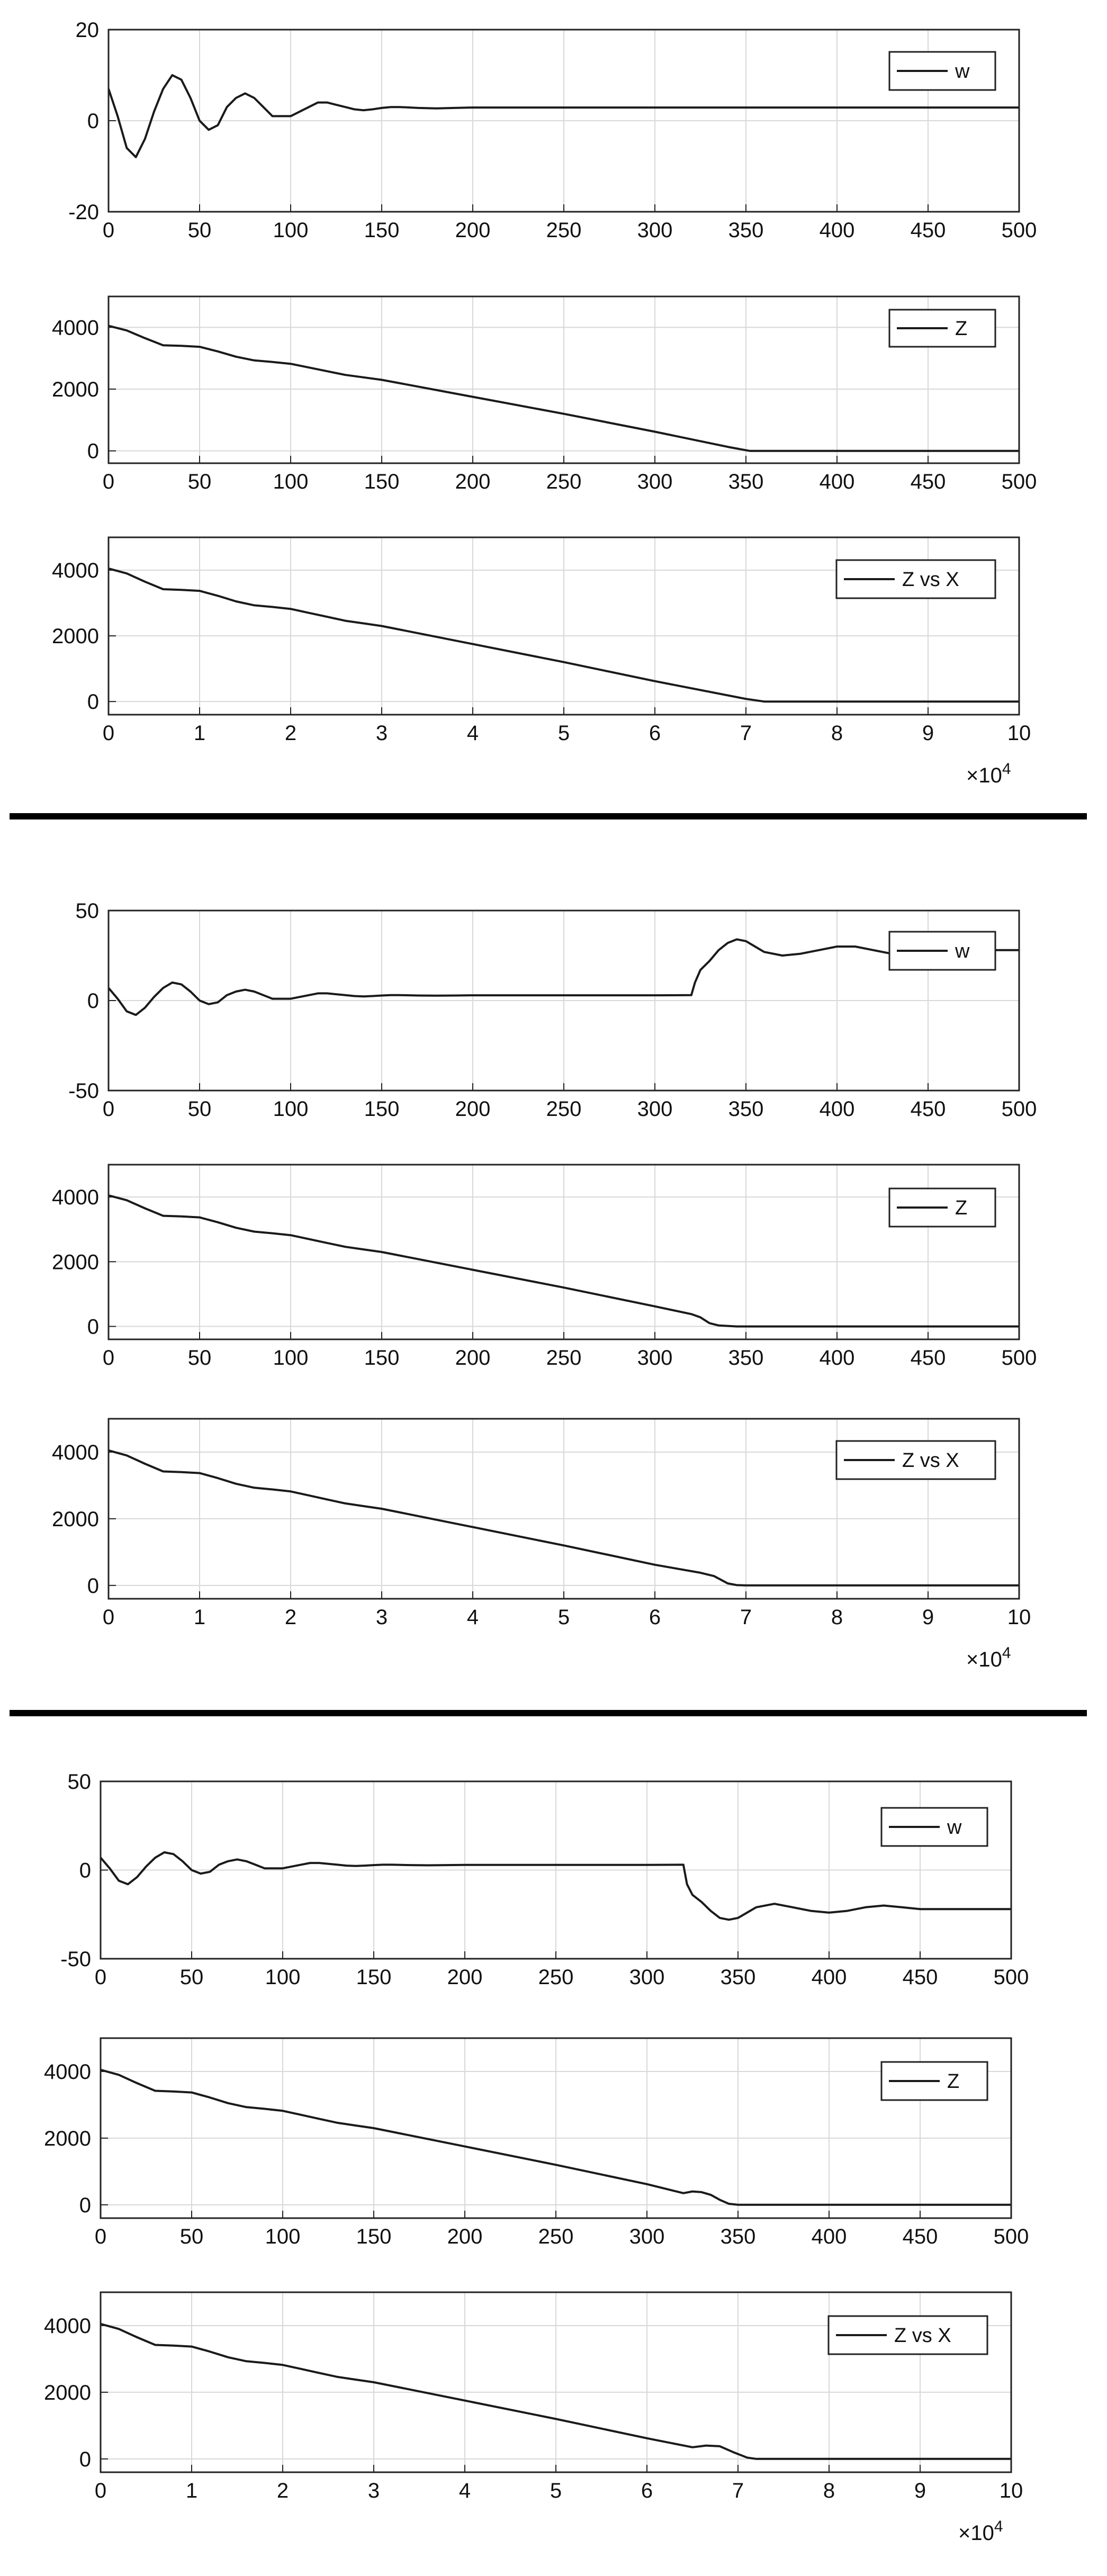 The height and width of the screenshot is (2576, 1107). I want to click on legend: Z, so click(934, 2081).